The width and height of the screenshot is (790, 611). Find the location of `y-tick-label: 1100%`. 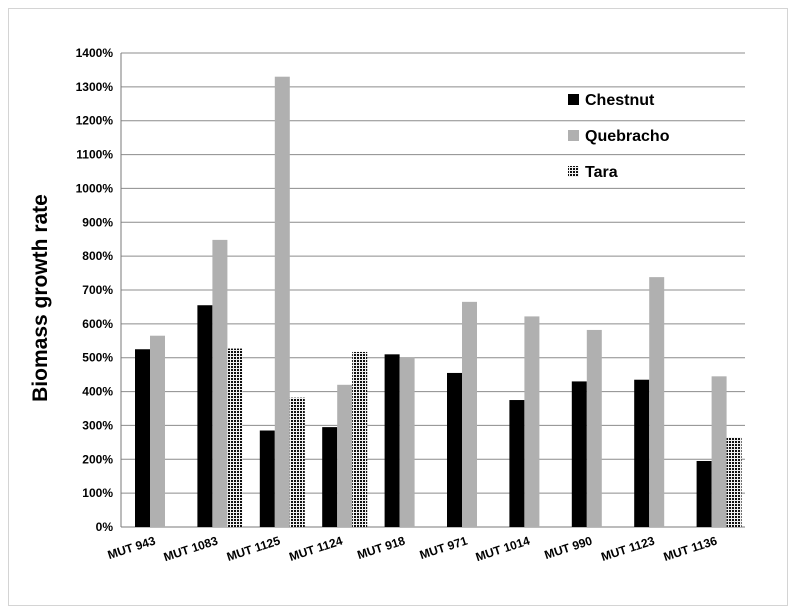

y-tick-label: 1100% is located at coordinates (94, 155).